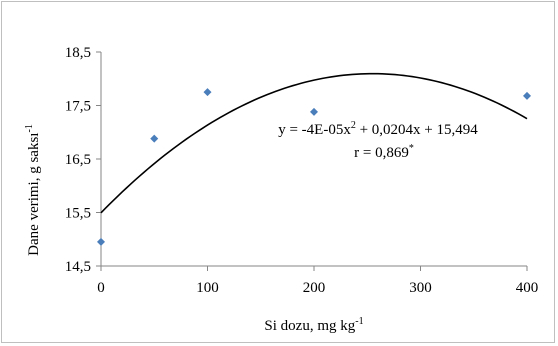  I want to click on x-tick-label: 0, so click(101, 288).